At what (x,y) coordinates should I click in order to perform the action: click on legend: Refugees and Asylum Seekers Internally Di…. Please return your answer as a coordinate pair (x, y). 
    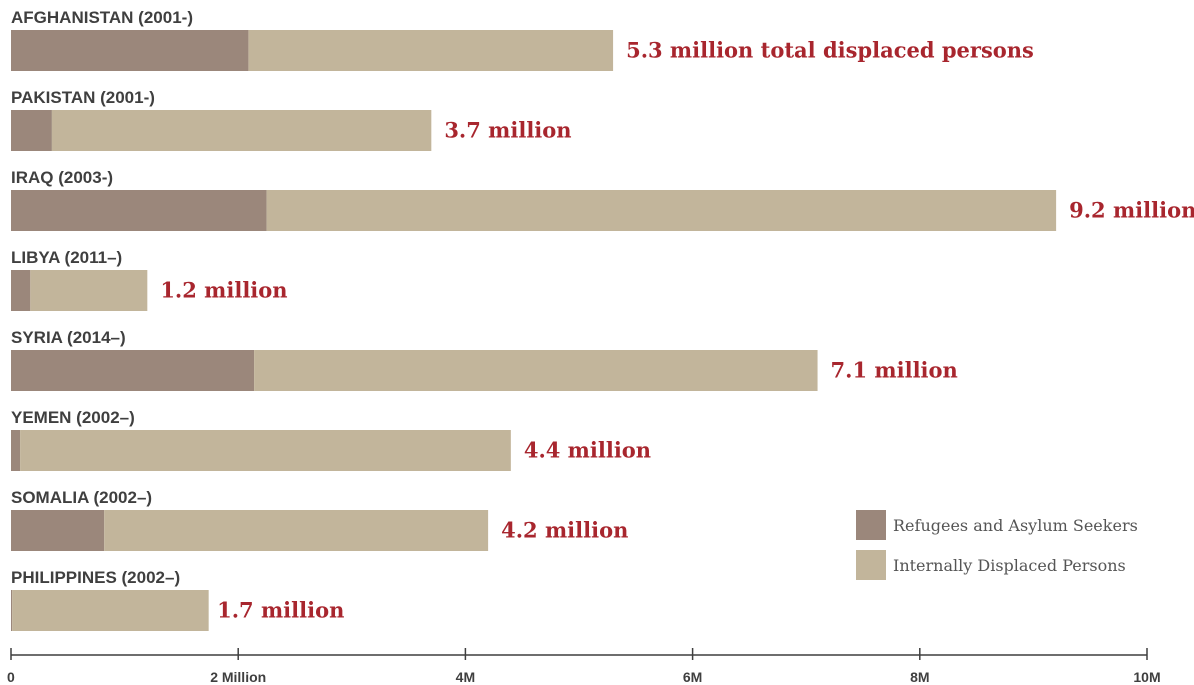
    Looking at the image, I should click on (997, 545).